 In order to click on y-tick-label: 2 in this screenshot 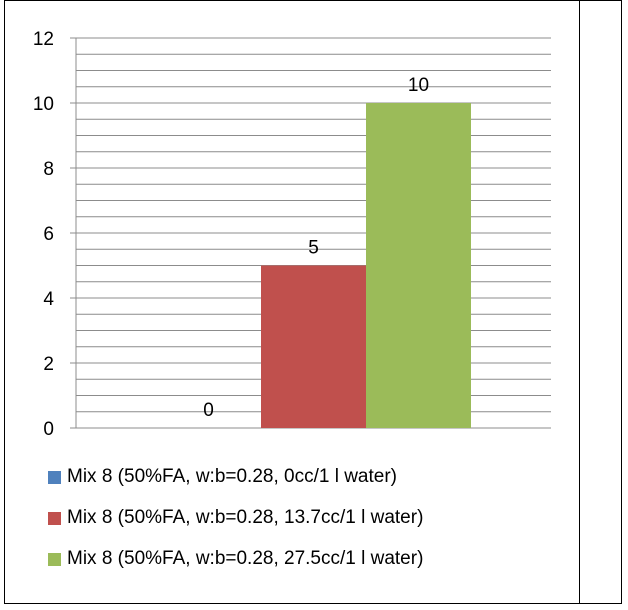, I will do `click(48, 364)`.